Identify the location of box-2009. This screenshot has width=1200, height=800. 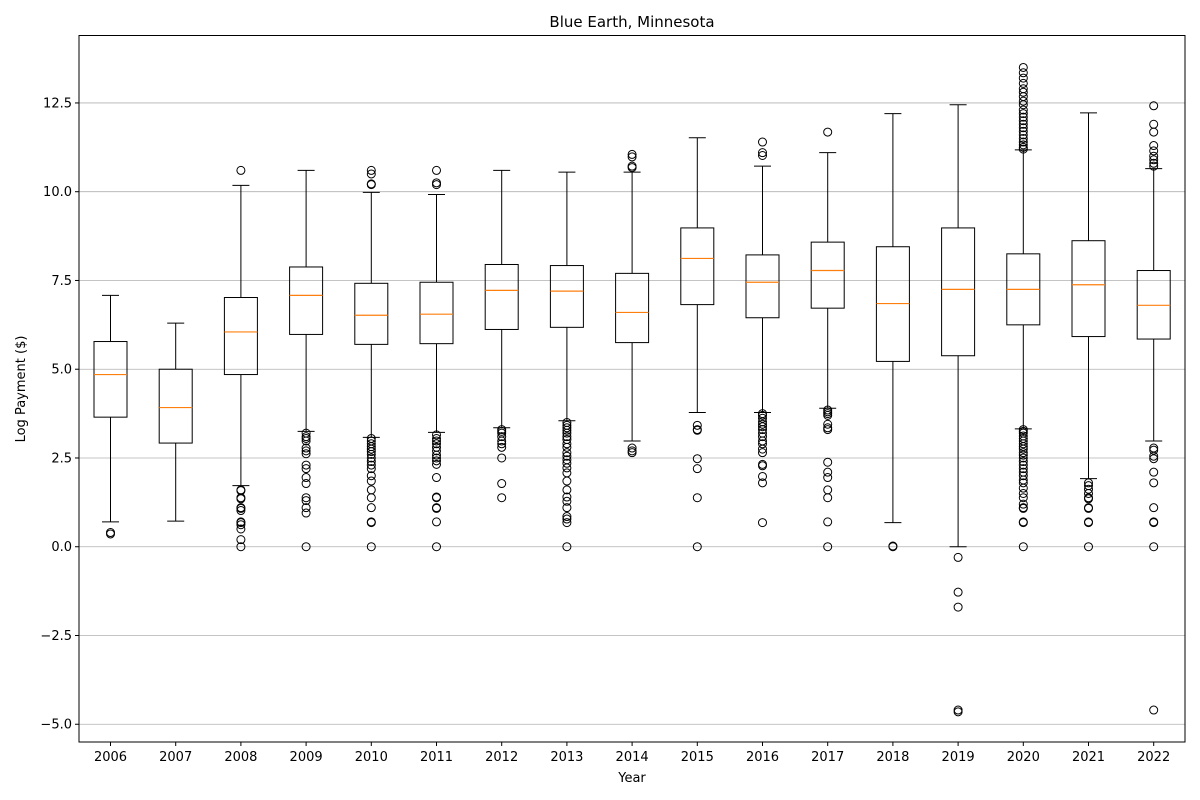
(306, 360).